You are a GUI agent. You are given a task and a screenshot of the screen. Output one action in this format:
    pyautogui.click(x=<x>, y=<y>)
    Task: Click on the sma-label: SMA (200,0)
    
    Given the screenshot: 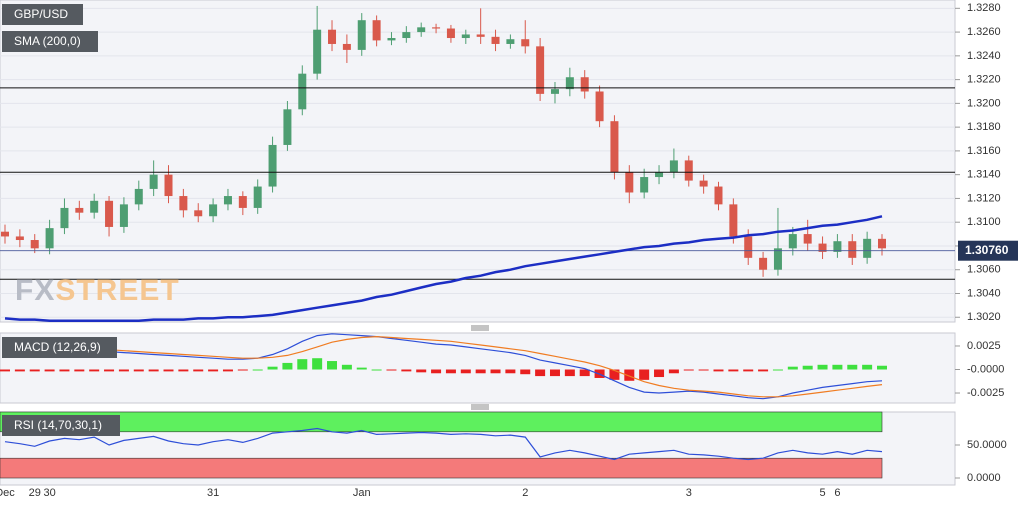 What is the action you would take?
    pyautogui.click(x=47, y=41)
    